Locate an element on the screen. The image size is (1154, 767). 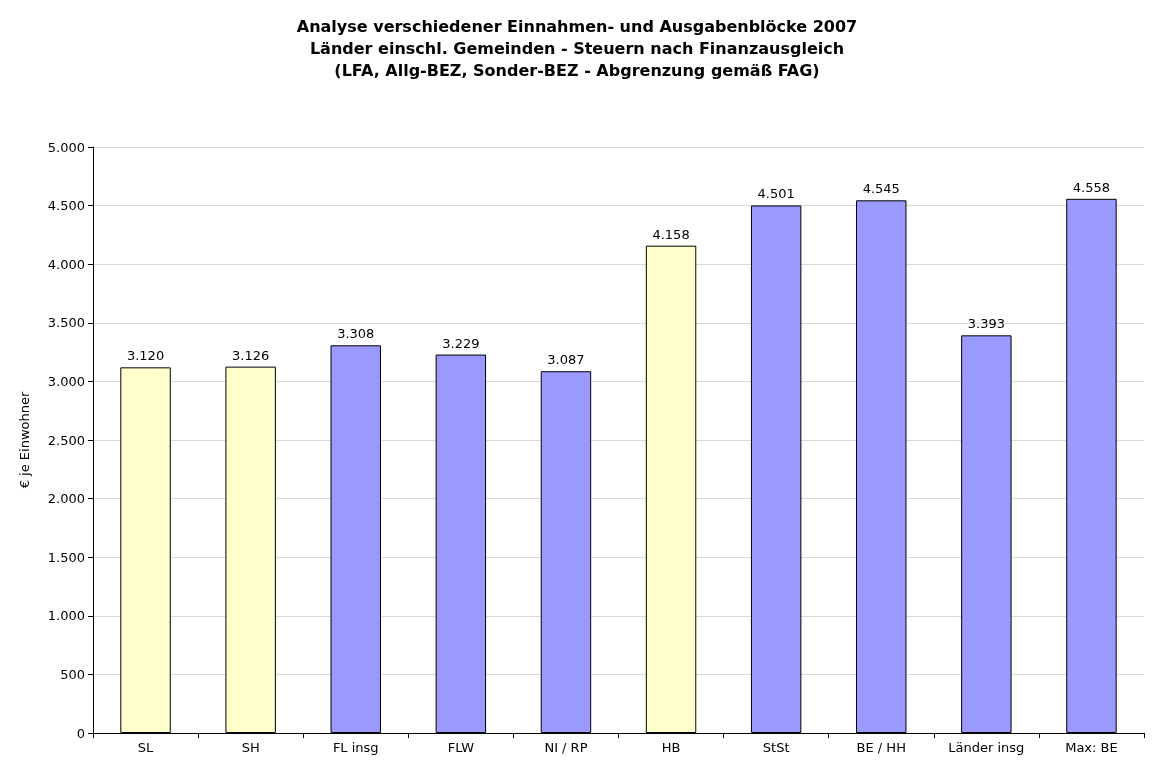
y-axis-title: € je Einwohner is located at coordinates (24, 440).